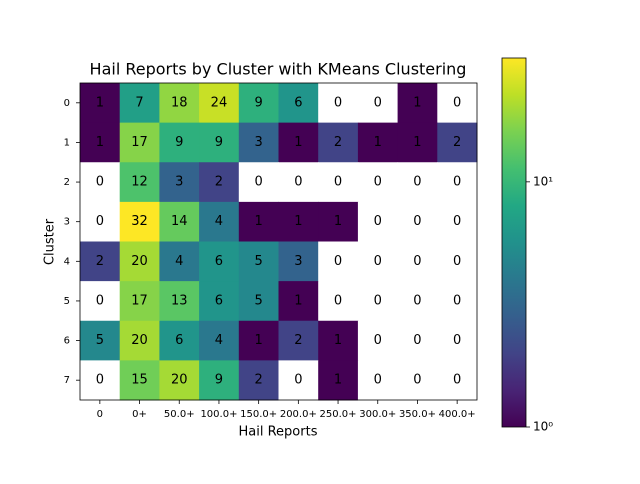 This screenshot has height=484, width=640. What do you see at coordinates (100, 414) in the screenshot?
I see `x-tick-label: 0` at bounding box center [100, 414].